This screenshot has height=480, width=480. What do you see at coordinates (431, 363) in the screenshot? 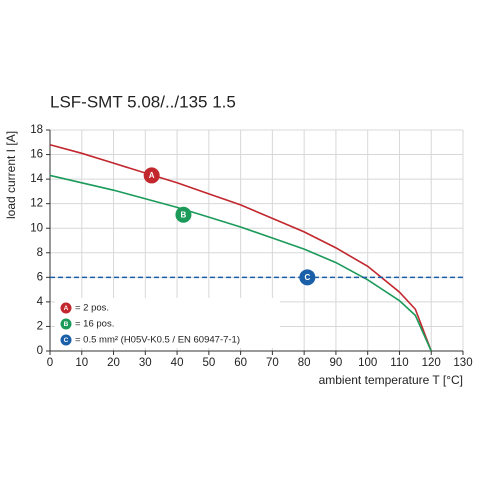
I see `x-tick-label: 120` at bounding box center [431, 363].